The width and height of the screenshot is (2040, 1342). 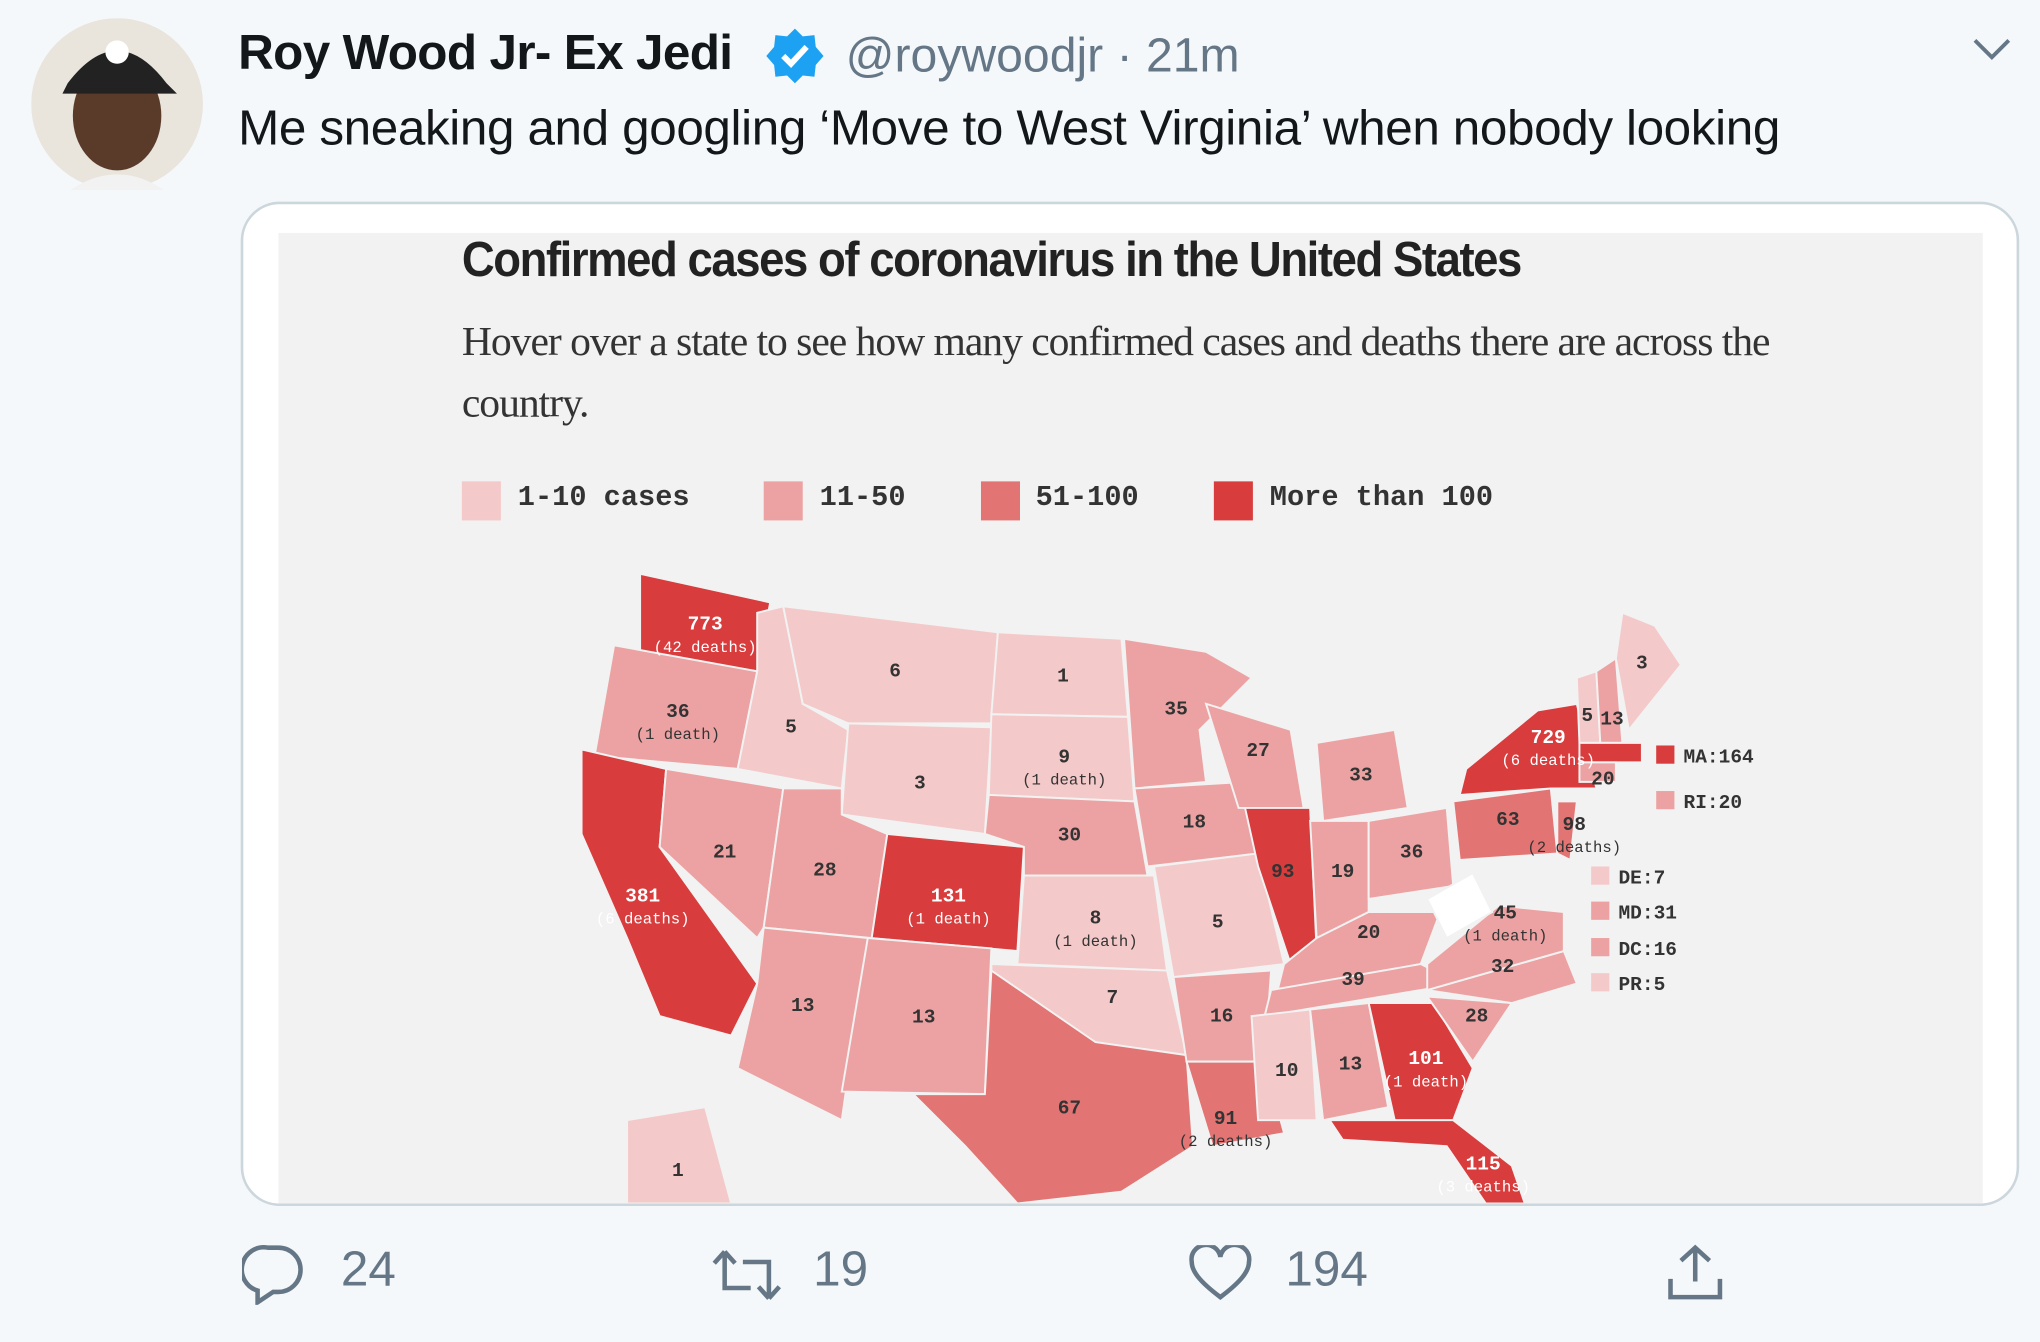 What do you see at coordinates (368, 1270) in the screenshot?
I see `reply-count: 24` at bounding box center [368, 1270].